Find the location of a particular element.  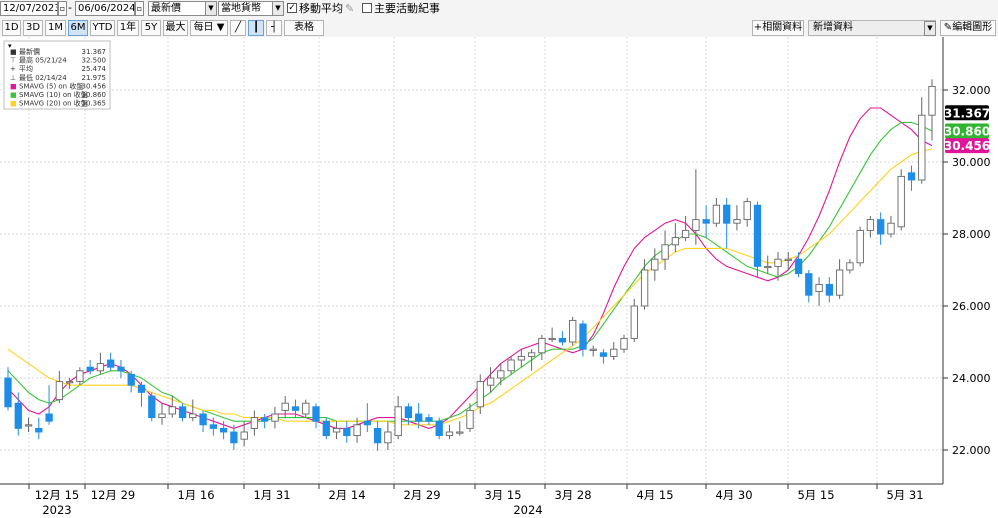

legend-label: SMAVG (20) on 收盤 is located at coordinates (53, 103).